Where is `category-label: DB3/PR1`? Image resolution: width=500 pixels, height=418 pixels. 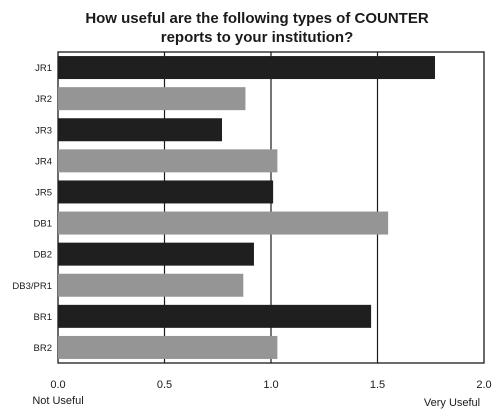
category-label: DB3/PR1 is located at coordinates (32, 286).